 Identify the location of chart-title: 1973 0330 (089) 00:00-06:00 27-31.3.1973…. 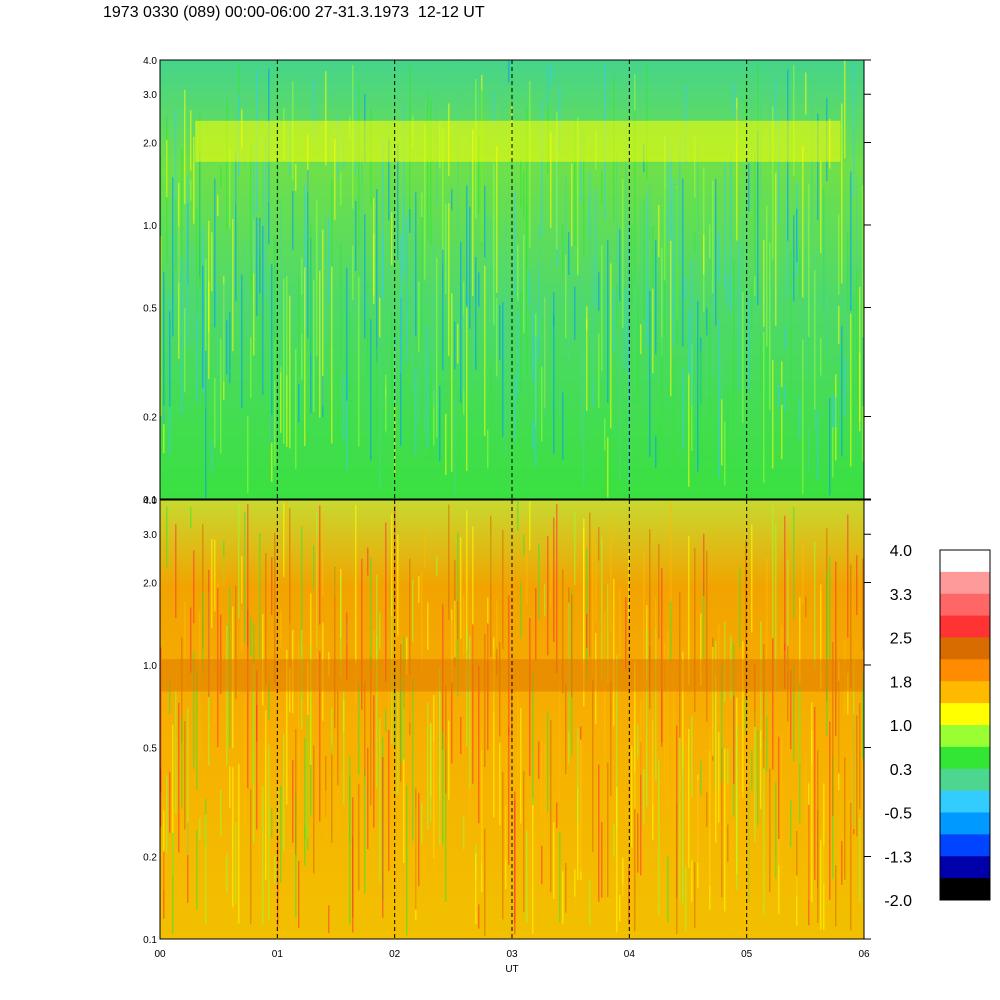
(294, 12).